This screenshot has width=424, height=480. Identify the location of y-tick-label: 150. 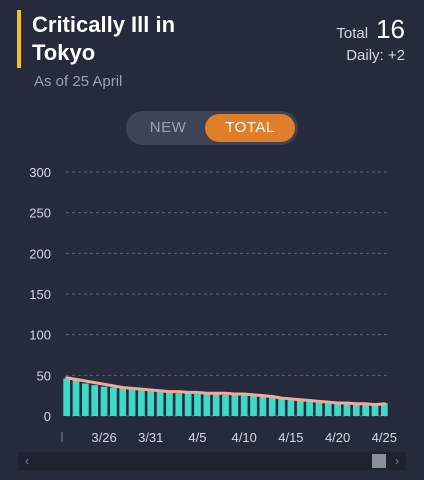
(40, 294).